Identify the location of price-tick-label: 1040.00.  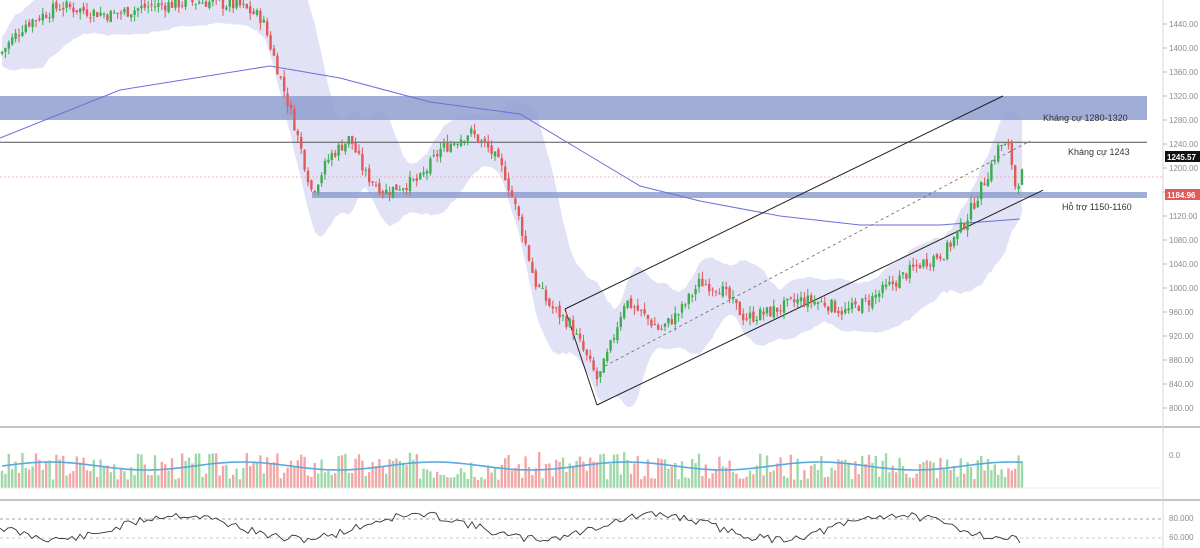
(1183, 264).